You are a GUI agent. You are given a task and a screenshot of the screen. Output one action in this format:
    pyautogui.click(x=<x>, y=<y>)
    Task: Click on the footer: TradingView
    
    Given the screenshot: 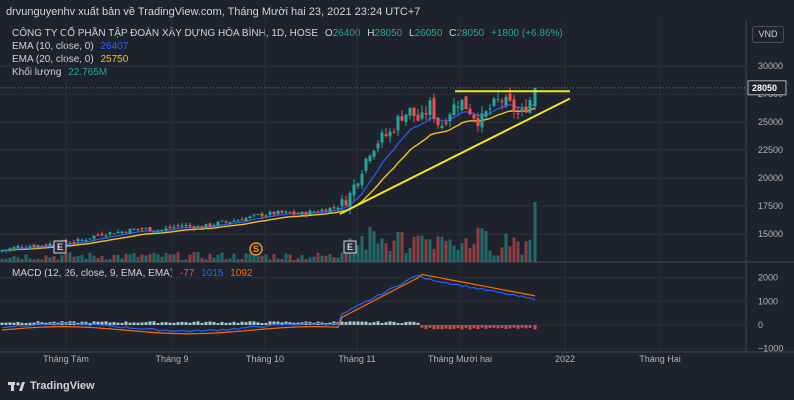 What is the action you would take?
    pyautogui.click(x=51, y=386)
    